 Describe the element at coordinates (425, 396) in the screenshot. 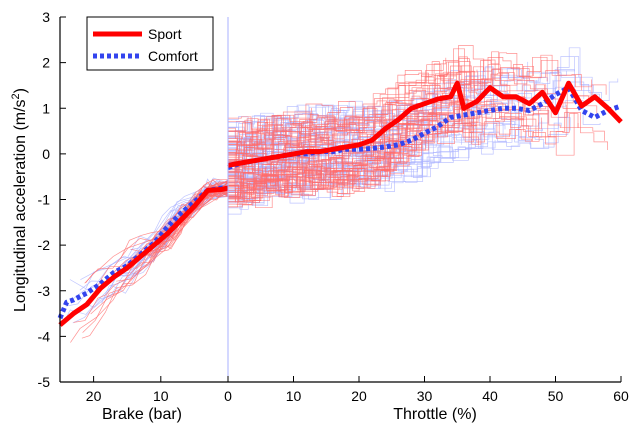

I see `x-tick-label-throttle: 30` at that location.